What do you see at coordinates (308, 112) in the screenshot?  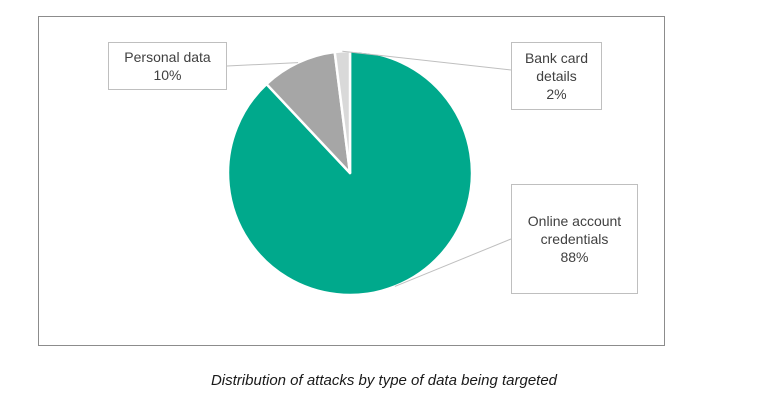 I see `slice-personal-data` at bounding box center [308, 112].